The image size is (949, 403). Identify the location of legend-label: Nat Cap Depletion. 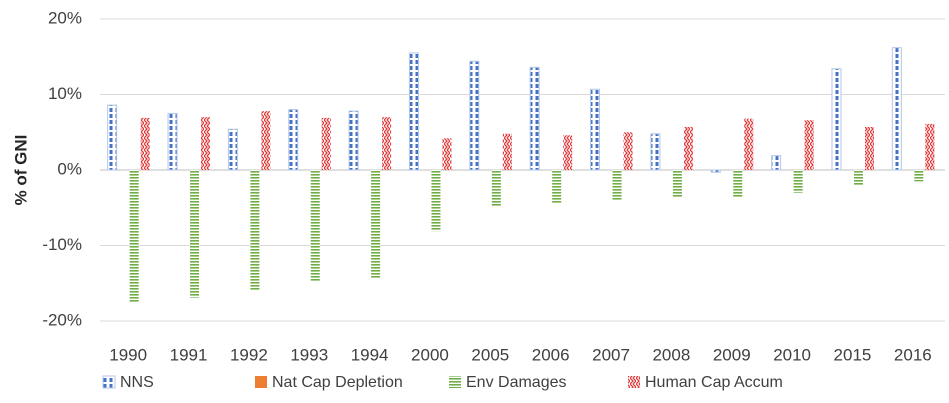
(337, 382).